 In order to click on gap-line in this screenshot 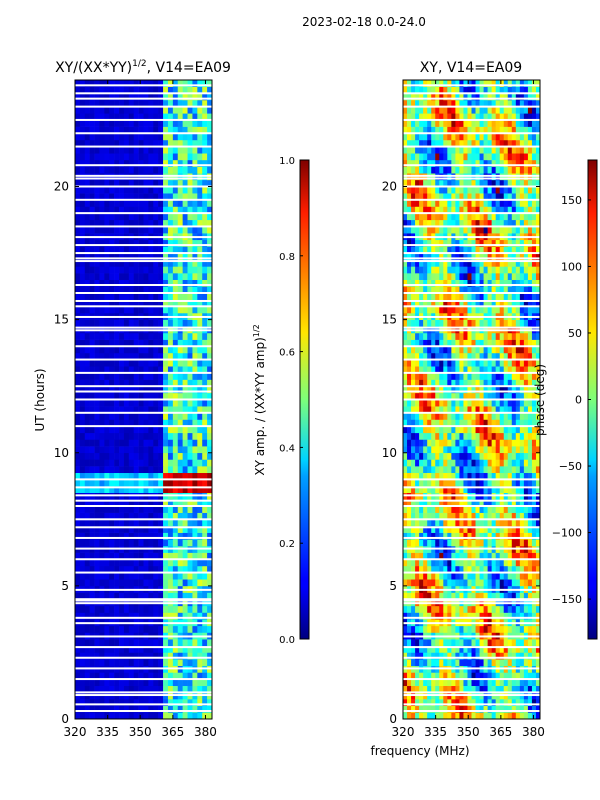, I will do `click(143, 226)`.